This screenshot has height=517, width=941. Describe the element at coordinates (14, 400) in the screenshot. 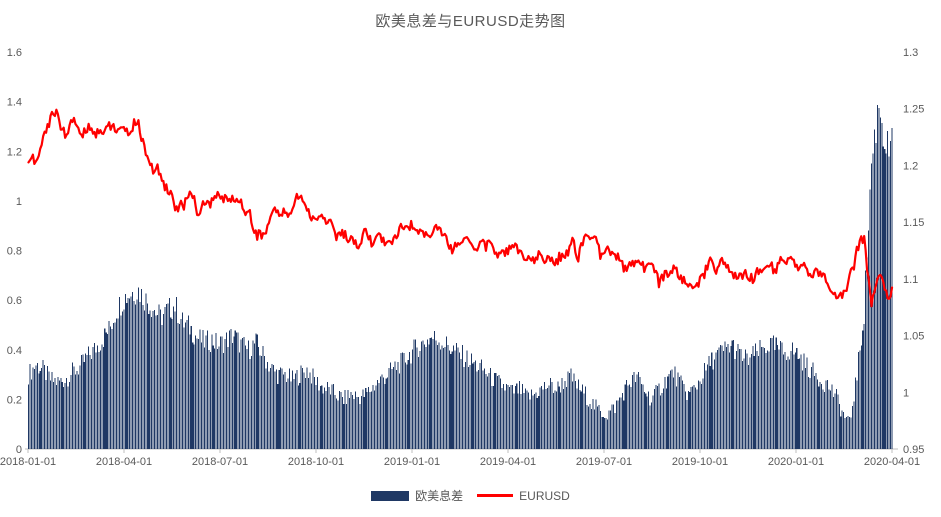

I see `y-left-tick-label: 0.2` at that location.